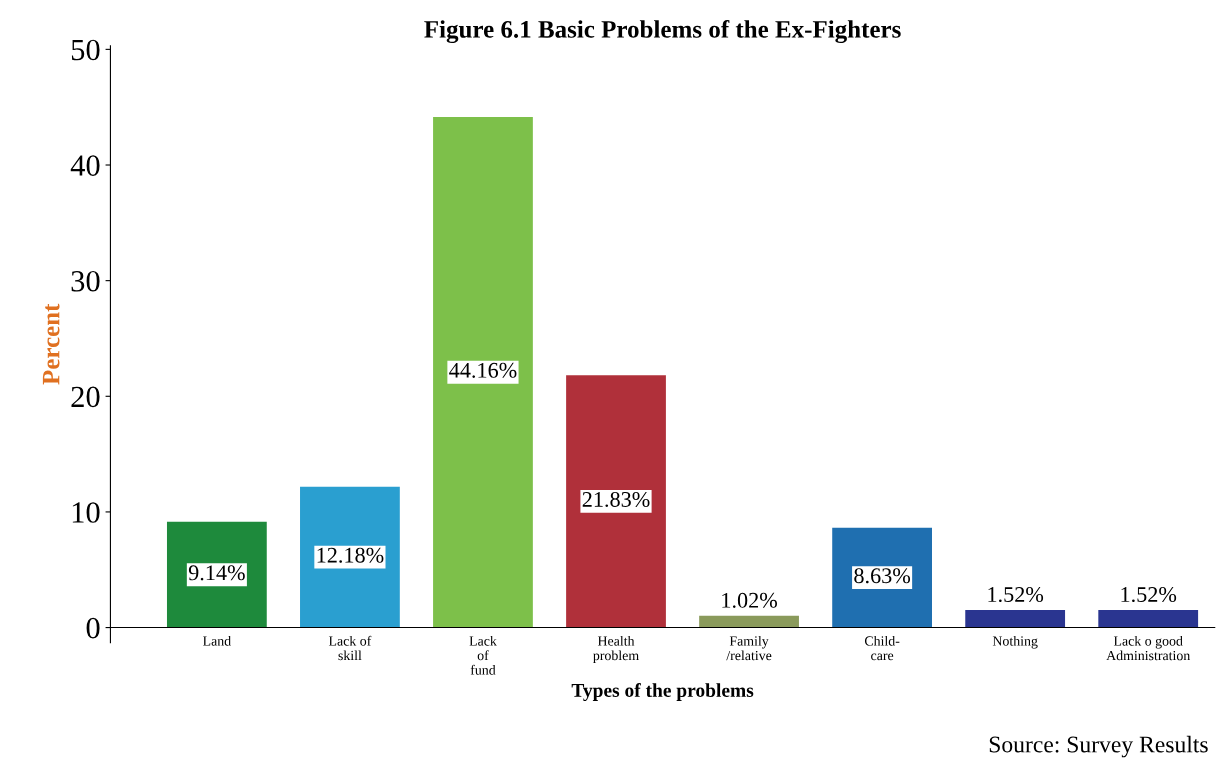 This screenshot has height=765, width=1227. I want to click on y-axis-title: Percent, so click(51, 344).